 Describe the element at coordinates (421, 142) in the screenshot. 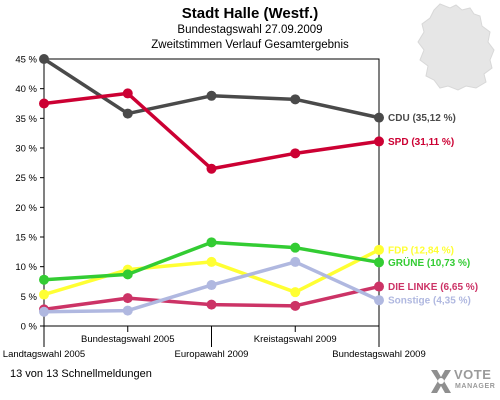

I see `series-end-label: SPD (31,11 %)` at that location.